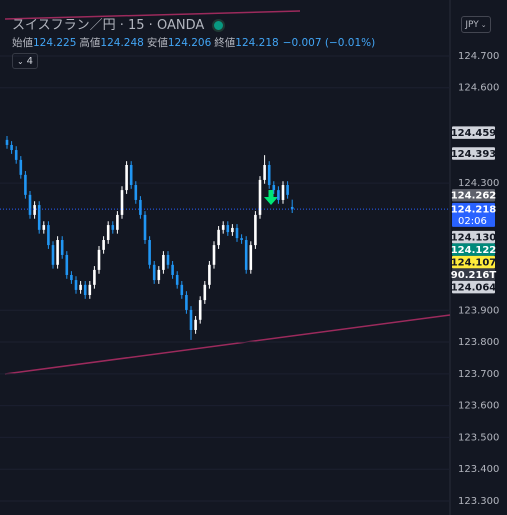 The height and width of the screenshot is (515, 507). Describe the element at coordinates (157, 43) in the screenshot. I see `ohlc-label: 安値` at that location.